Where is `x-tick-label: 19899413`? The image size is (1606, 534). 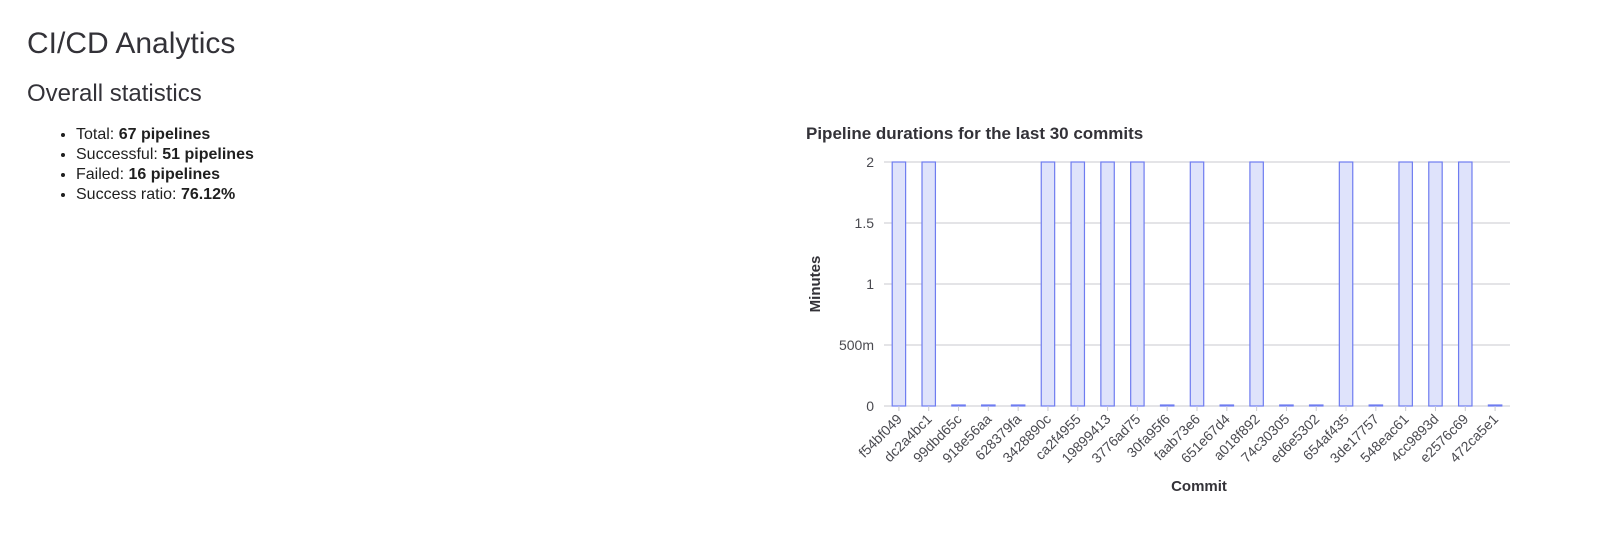
x-tick-label: 19899413 is located at coordinates (1086, 439).